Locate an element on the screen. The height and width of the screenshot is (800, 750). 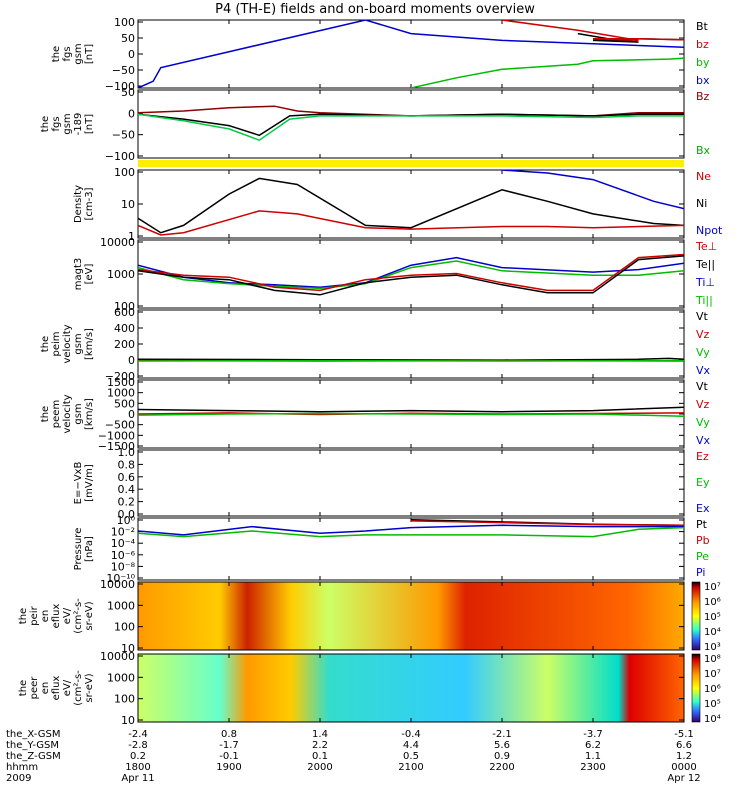
series-Ti|| is located at coordinates (411, 275).